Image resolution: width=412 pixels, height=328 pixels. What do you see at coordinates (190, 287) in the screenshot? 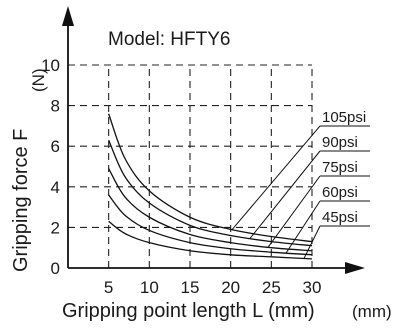
I see `x-tick-label-2: 15` at bounding box center [190, 287].